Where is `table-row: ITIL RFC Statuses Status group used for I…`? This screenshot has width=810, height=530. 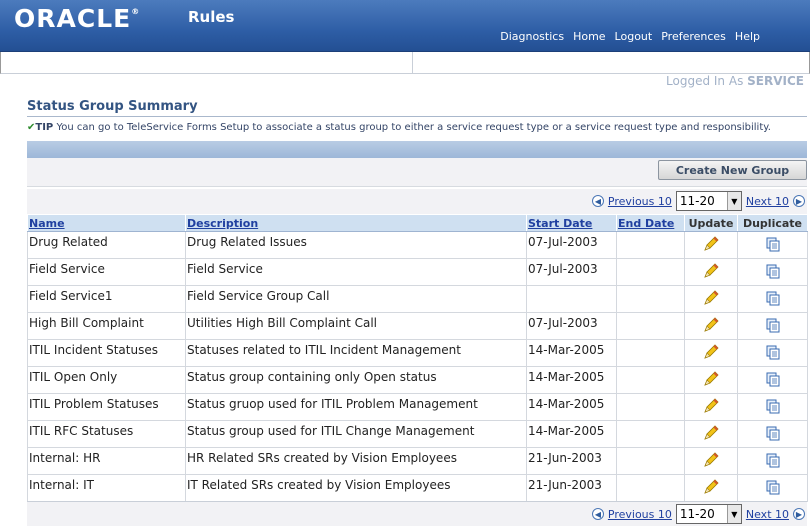
table-row: ITIL RFC Statuses Status group used for I… is located at coordinates (417, 434).